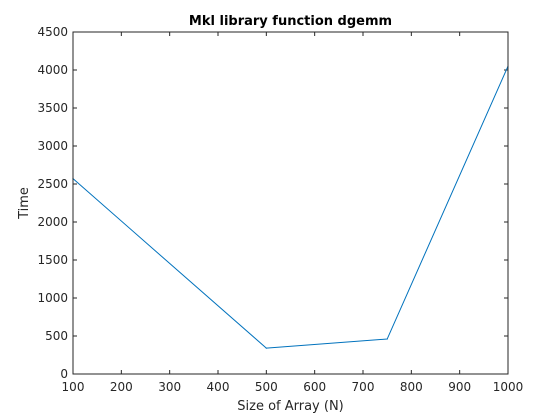 Image resolution: width=560 pixels, height=420 pixels. What do you see at coordinates (52, 70) in the screenshot?
I see `y-tick-label: 4000` at bounding box center [52, 70].